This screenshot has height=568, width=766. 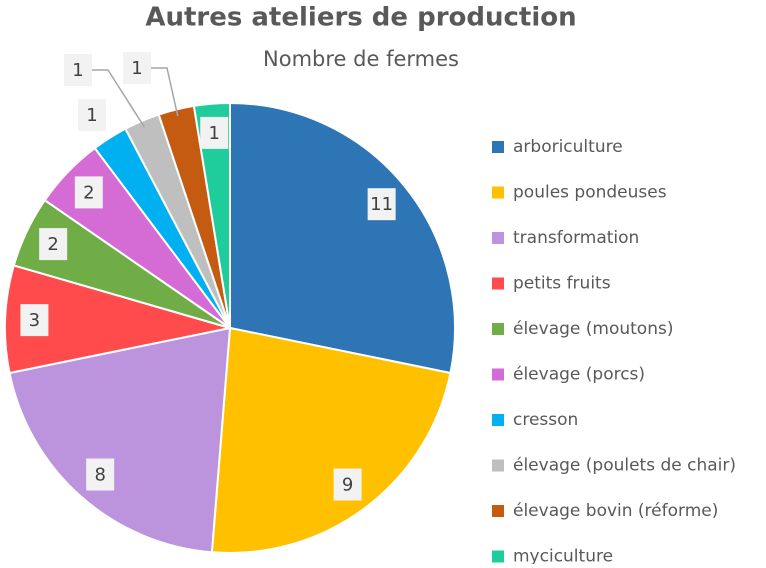 I want to click on legend-label: transformation, so click(x=576, y=238).